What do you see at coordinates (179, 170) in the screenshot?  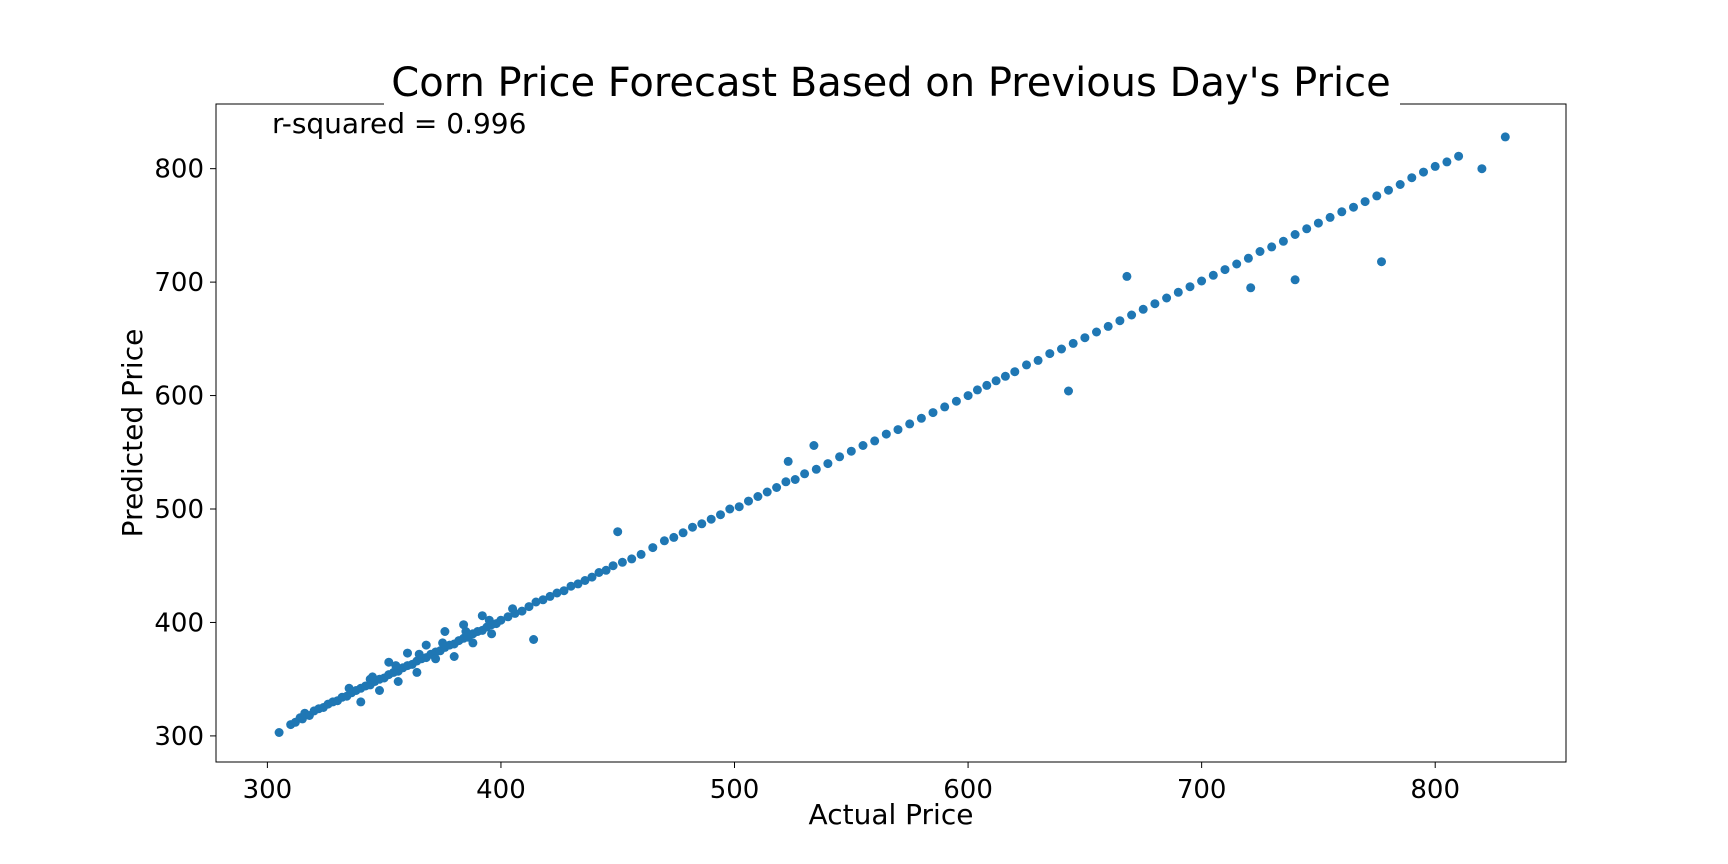 I see `y-tick-label: 800` at bounding box center [179, 170].